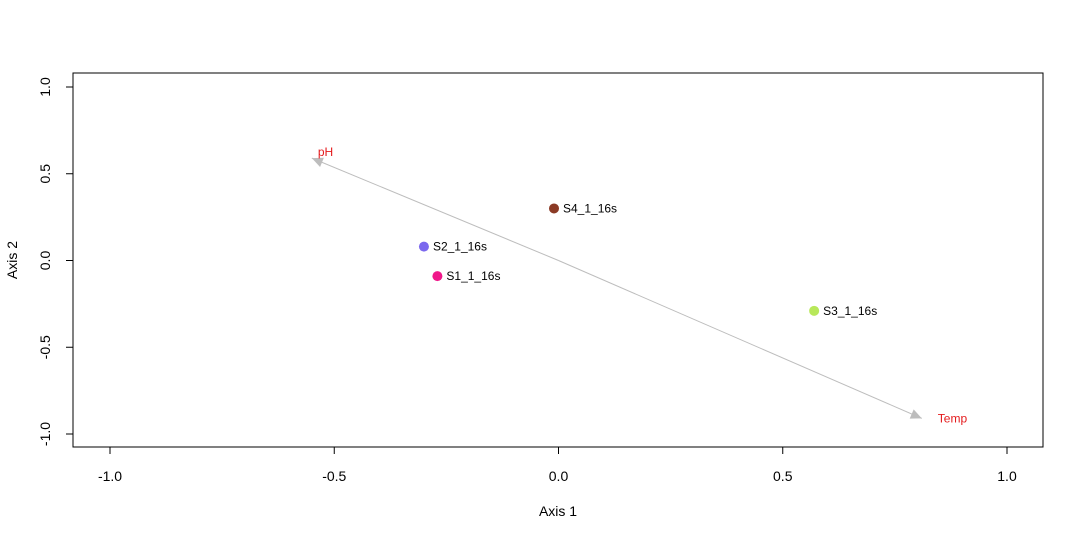 The image size is (1080, 540). I want to click on vector-line-temp, so click(740, 339).